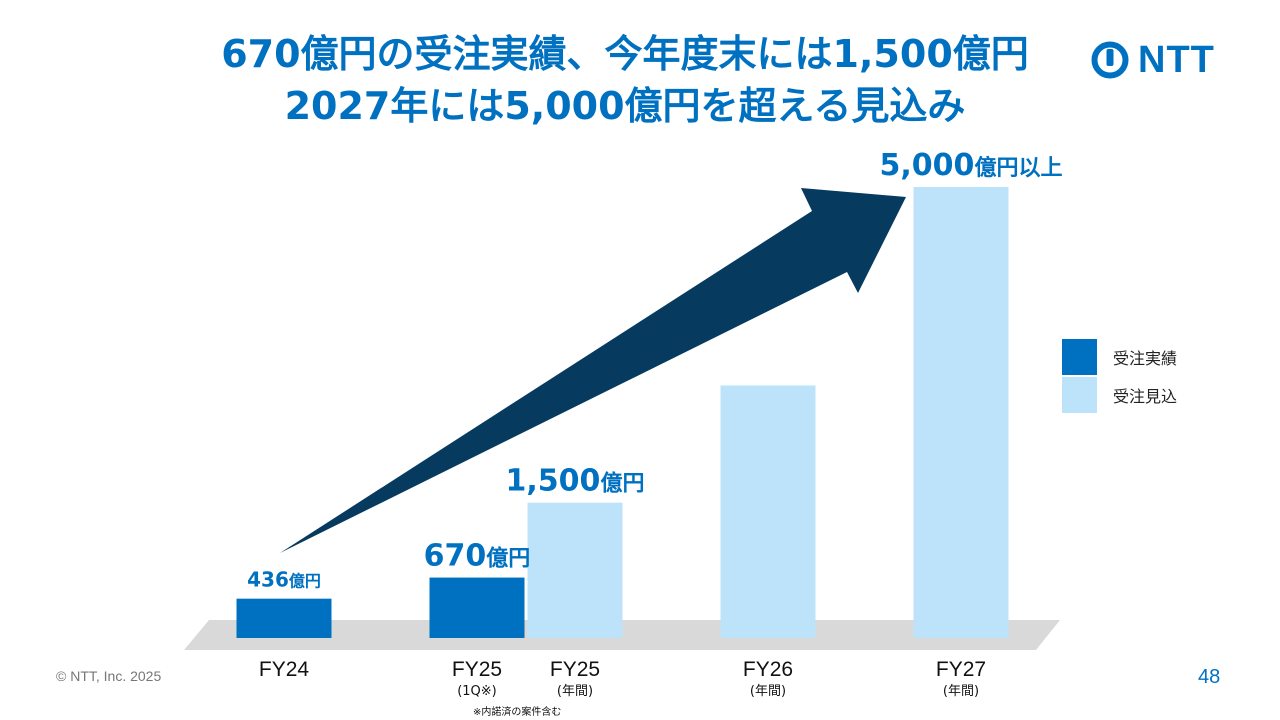 Image resolution: width=1280 pixels, height=720 pixels. What do you see at coordinates (455, 556) in the screenshot?
I see `bar-value-number-2: 670` at bounding box center [455, 556].